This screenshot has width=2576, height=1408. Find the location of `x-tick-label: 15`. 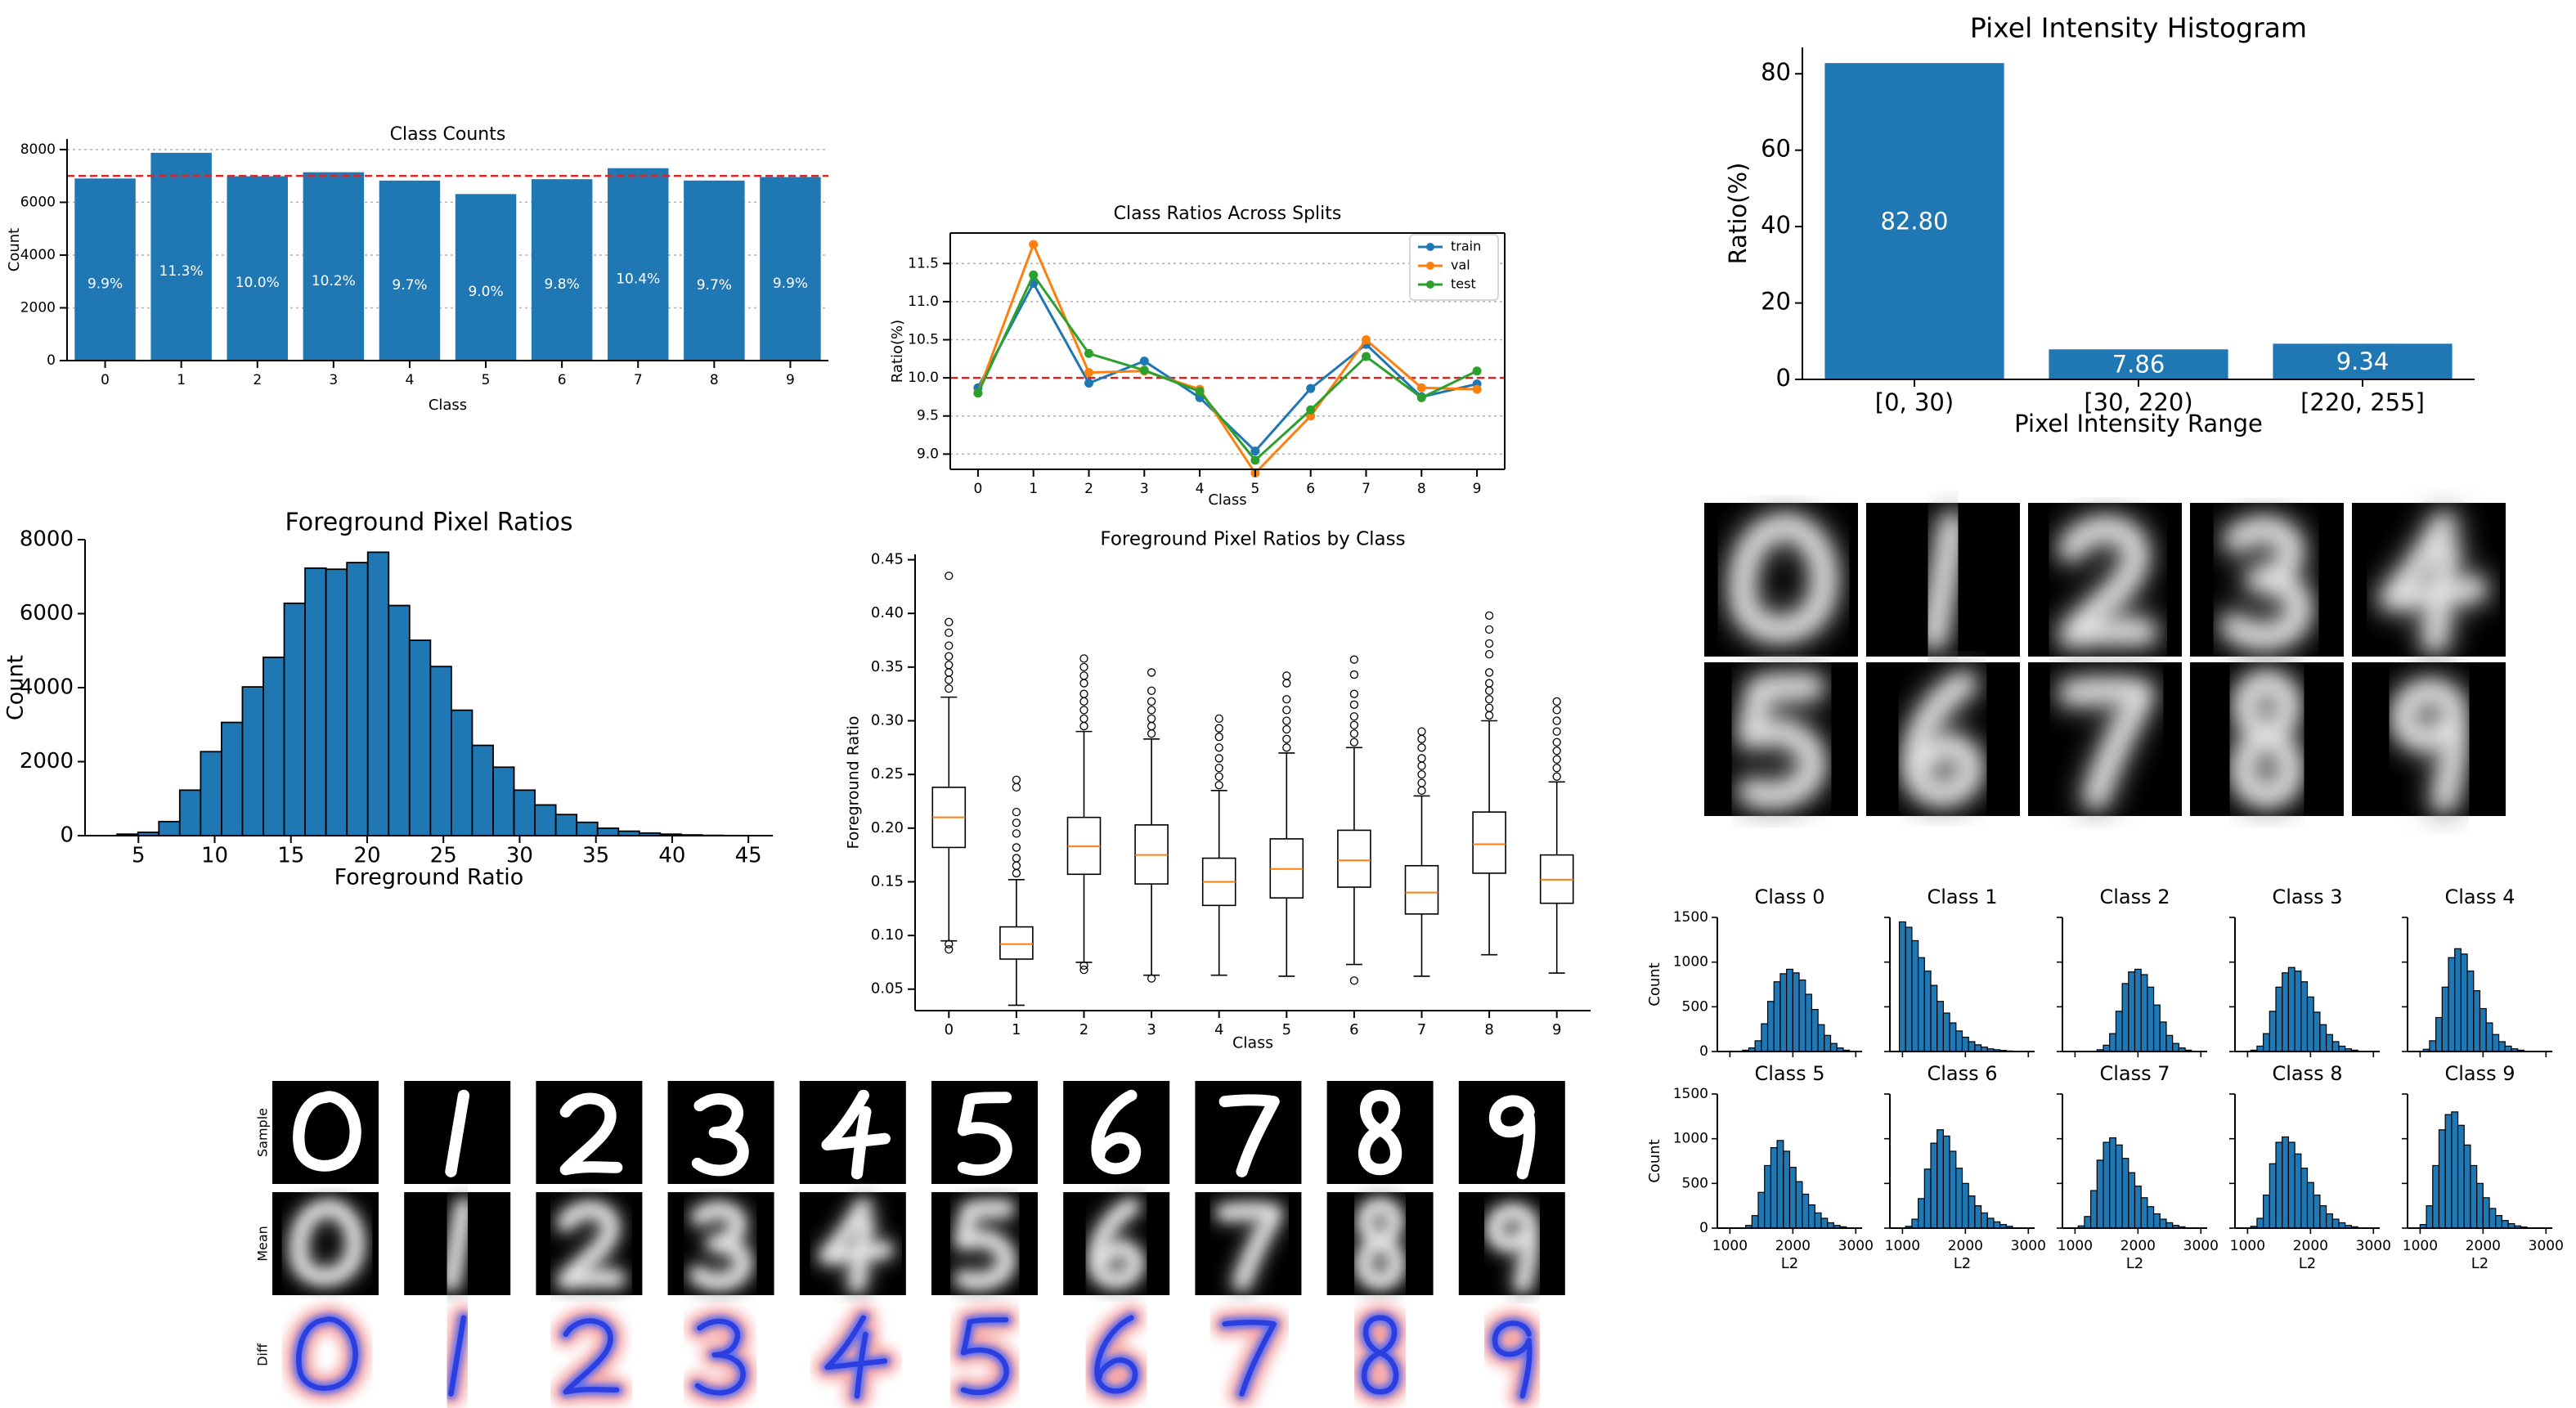

x-tick-label: 15 is located at coordinates (290, 856).